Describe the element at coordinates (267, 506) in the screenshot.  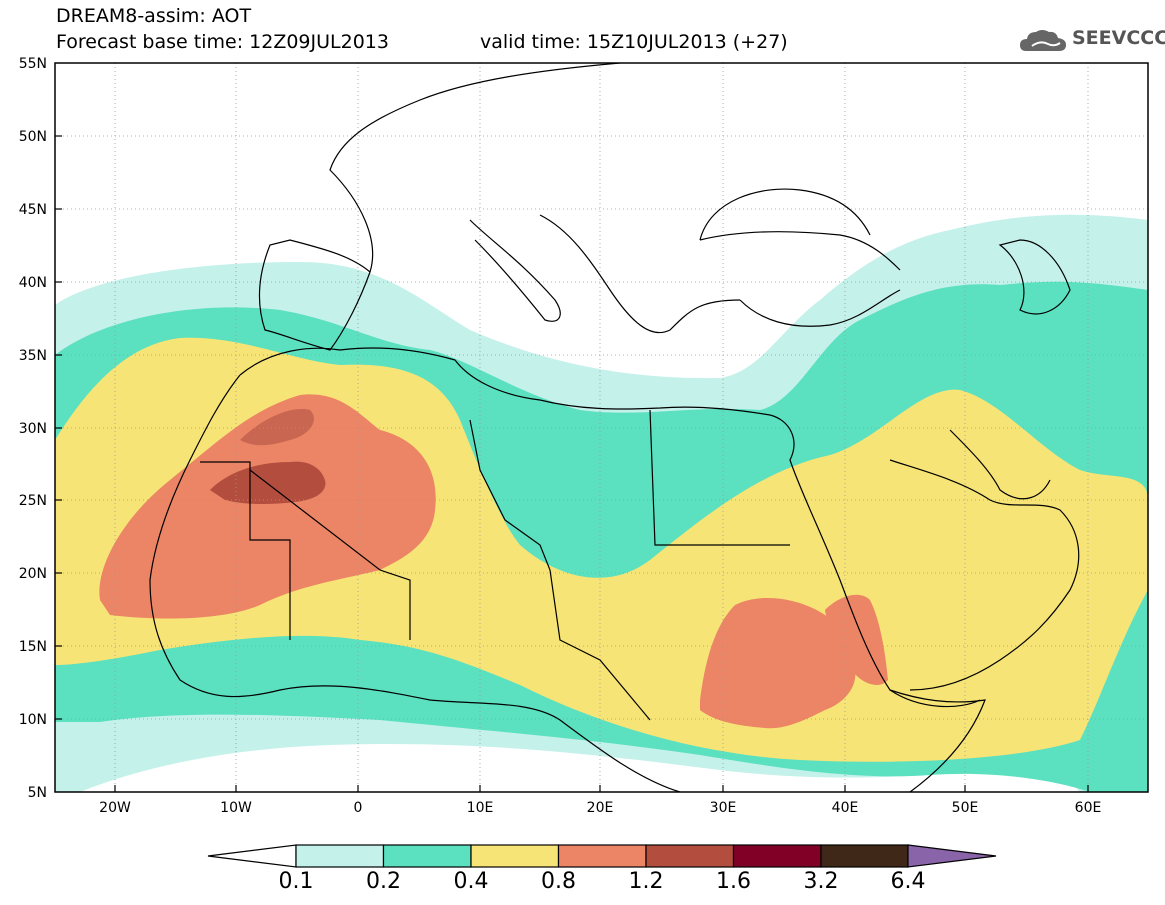
I see `aot-contour-0.8-west` at that location.